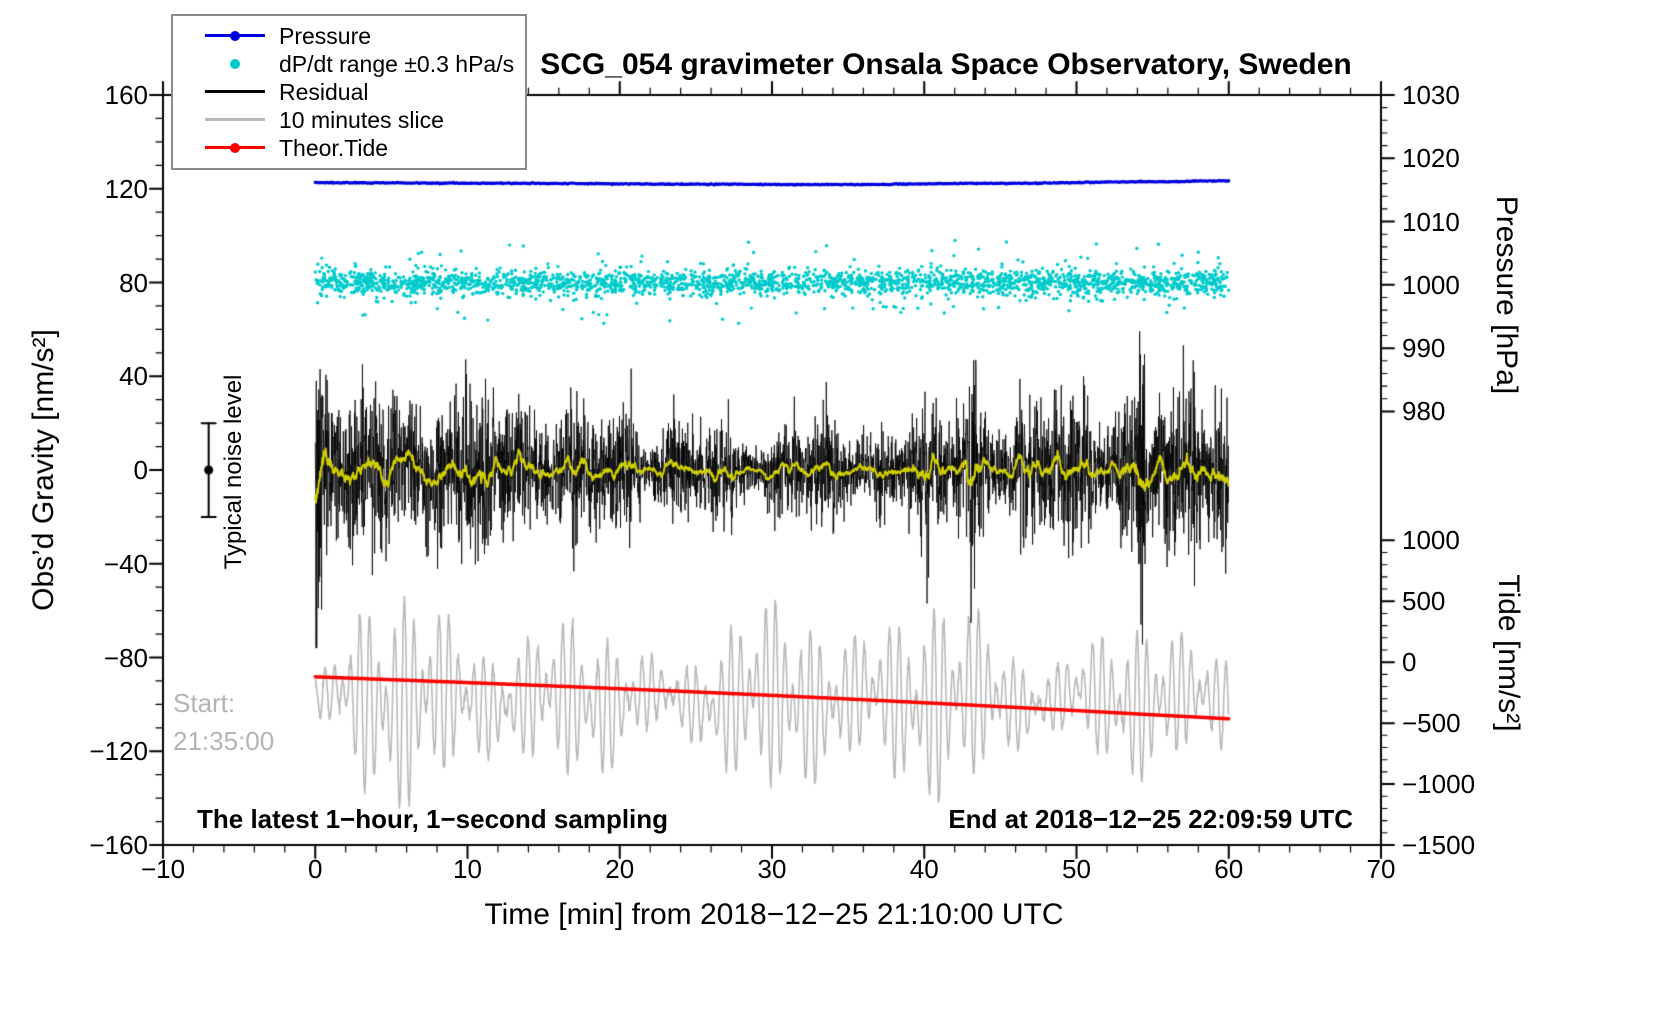 The height and width of the screenshot is (1020, 1676). I want to click on x-tick-label: 60, so click(1229, 869).